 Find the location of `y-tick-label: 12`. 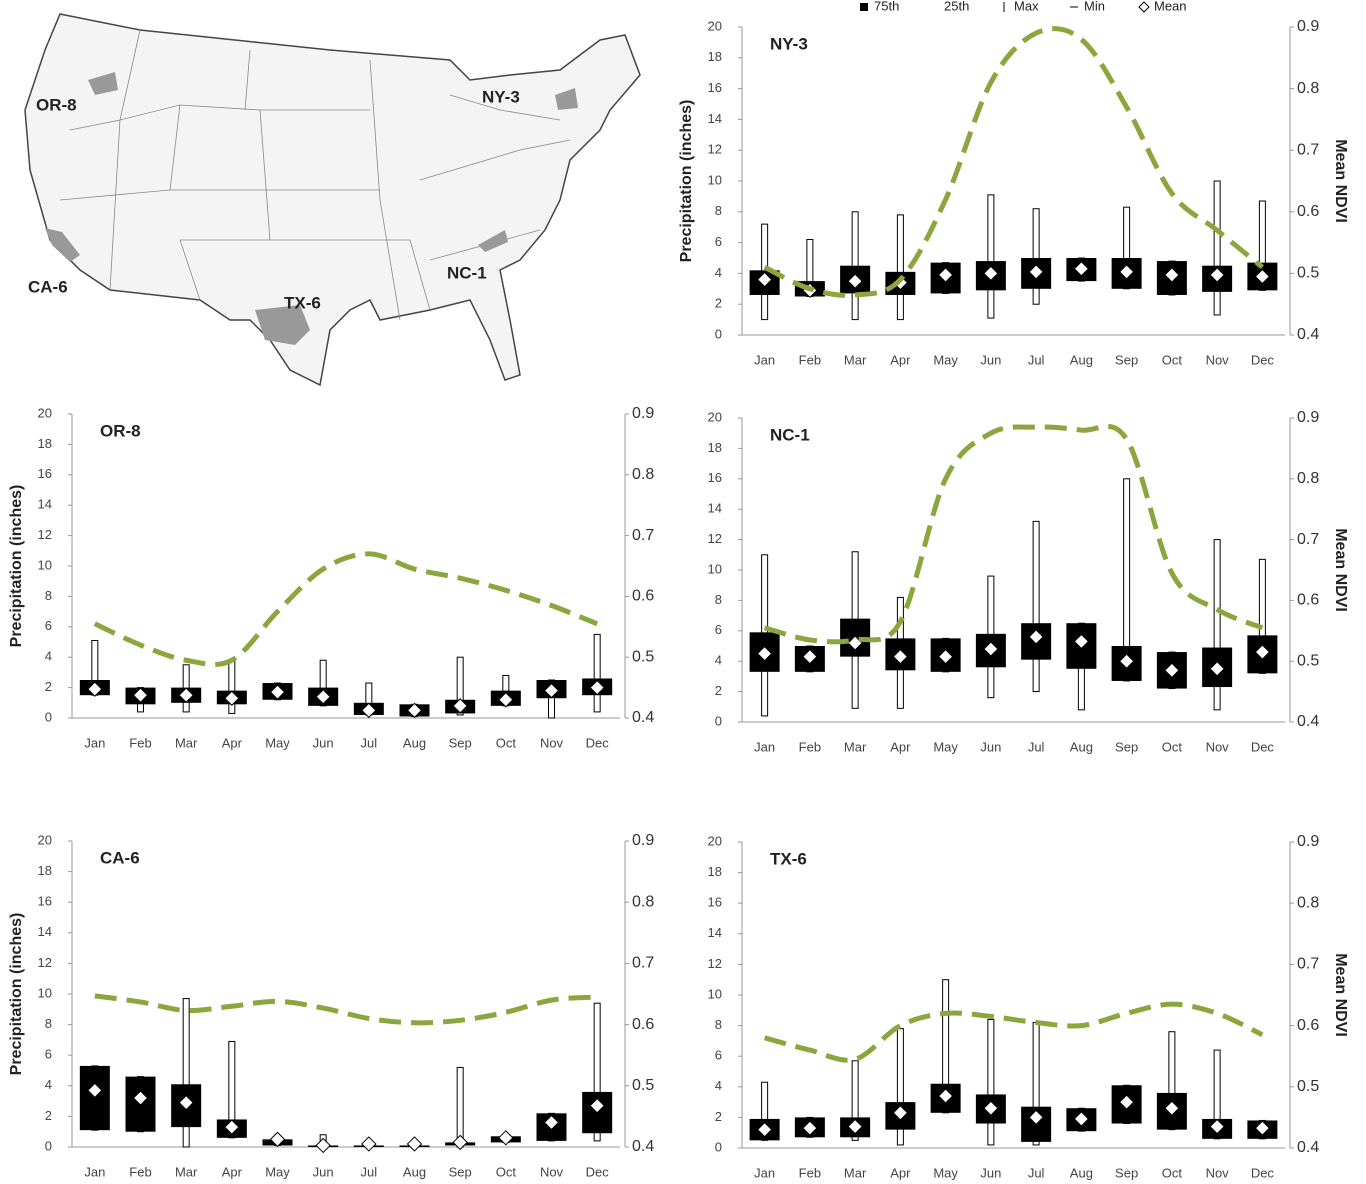

y-tick-label: 12 is located at coordinates (715, 149).